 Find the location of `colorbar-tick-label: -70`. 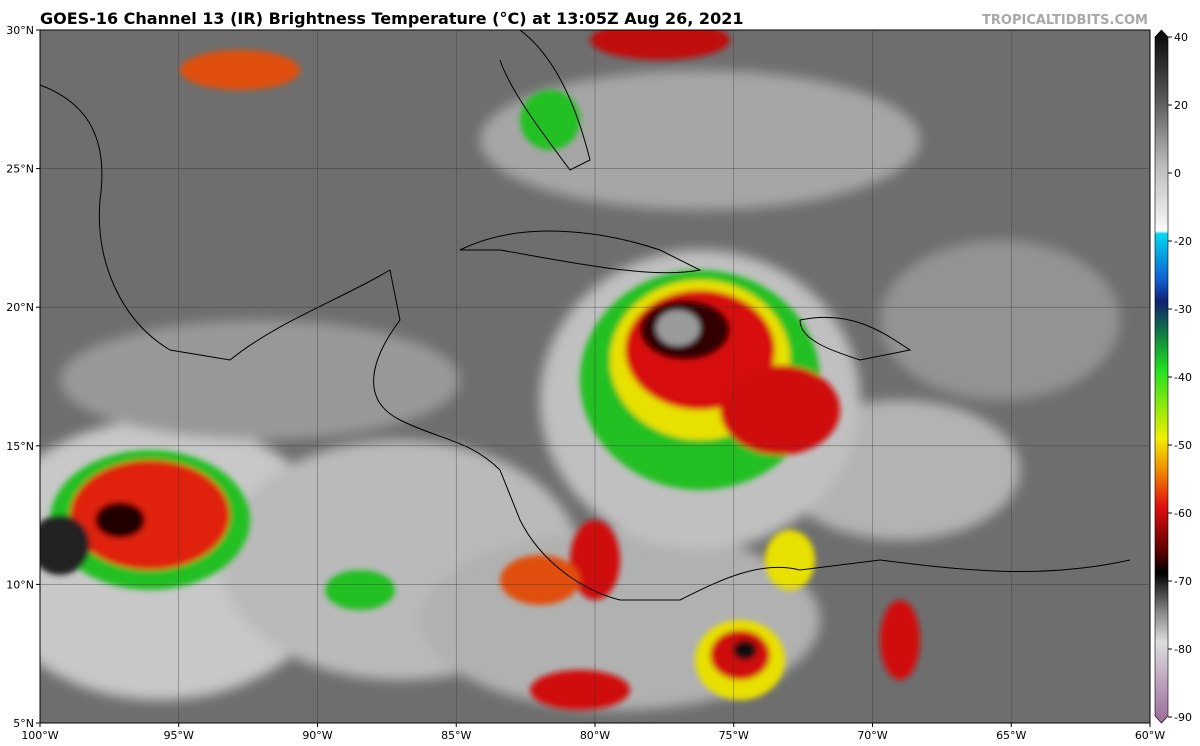

colorbar-tick-label: -70 is located at coordinates (1183, 581).